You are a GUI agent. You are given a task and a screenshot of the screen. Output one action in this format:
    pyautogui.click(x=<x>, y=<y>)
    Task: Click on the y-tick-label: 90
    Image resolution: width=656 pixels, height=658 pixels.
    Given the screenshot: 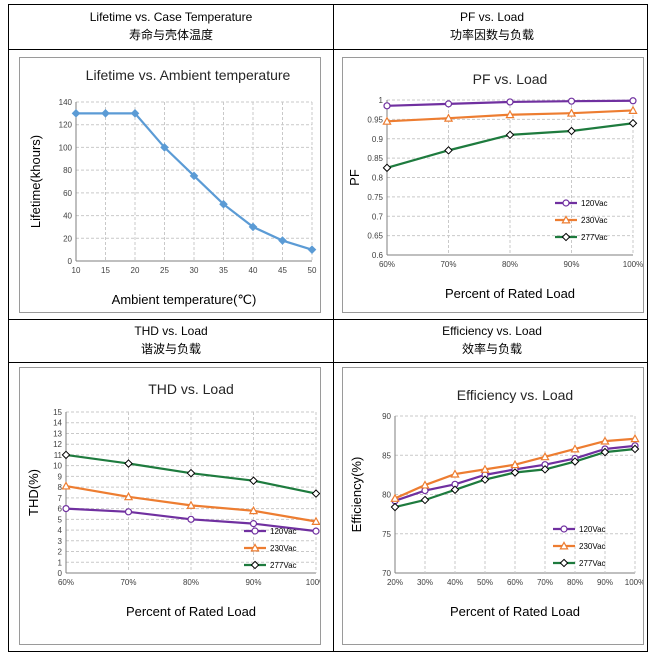 What is the action you would take?
    pyautogui.click(x=386, y=416)
    